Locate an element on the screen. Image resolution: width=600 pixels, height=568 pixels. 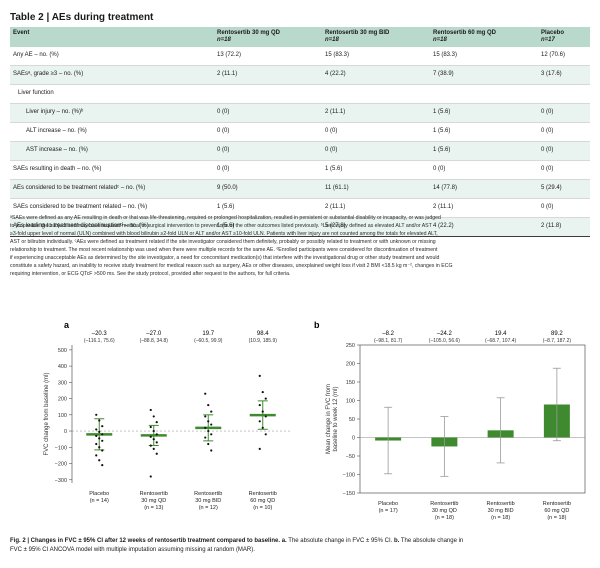
caption-b-letter: b. is located at coordinates (396, 541).